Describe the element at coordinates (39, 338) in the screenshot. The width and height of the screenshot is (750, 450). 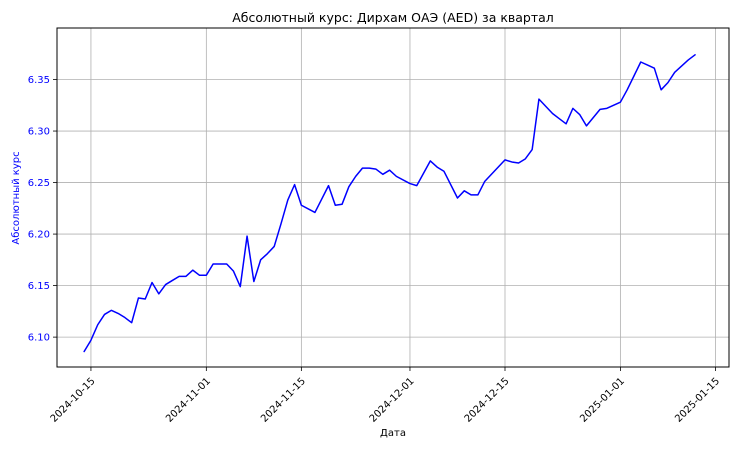
I see `y-tick-label: 6.10` at that location.